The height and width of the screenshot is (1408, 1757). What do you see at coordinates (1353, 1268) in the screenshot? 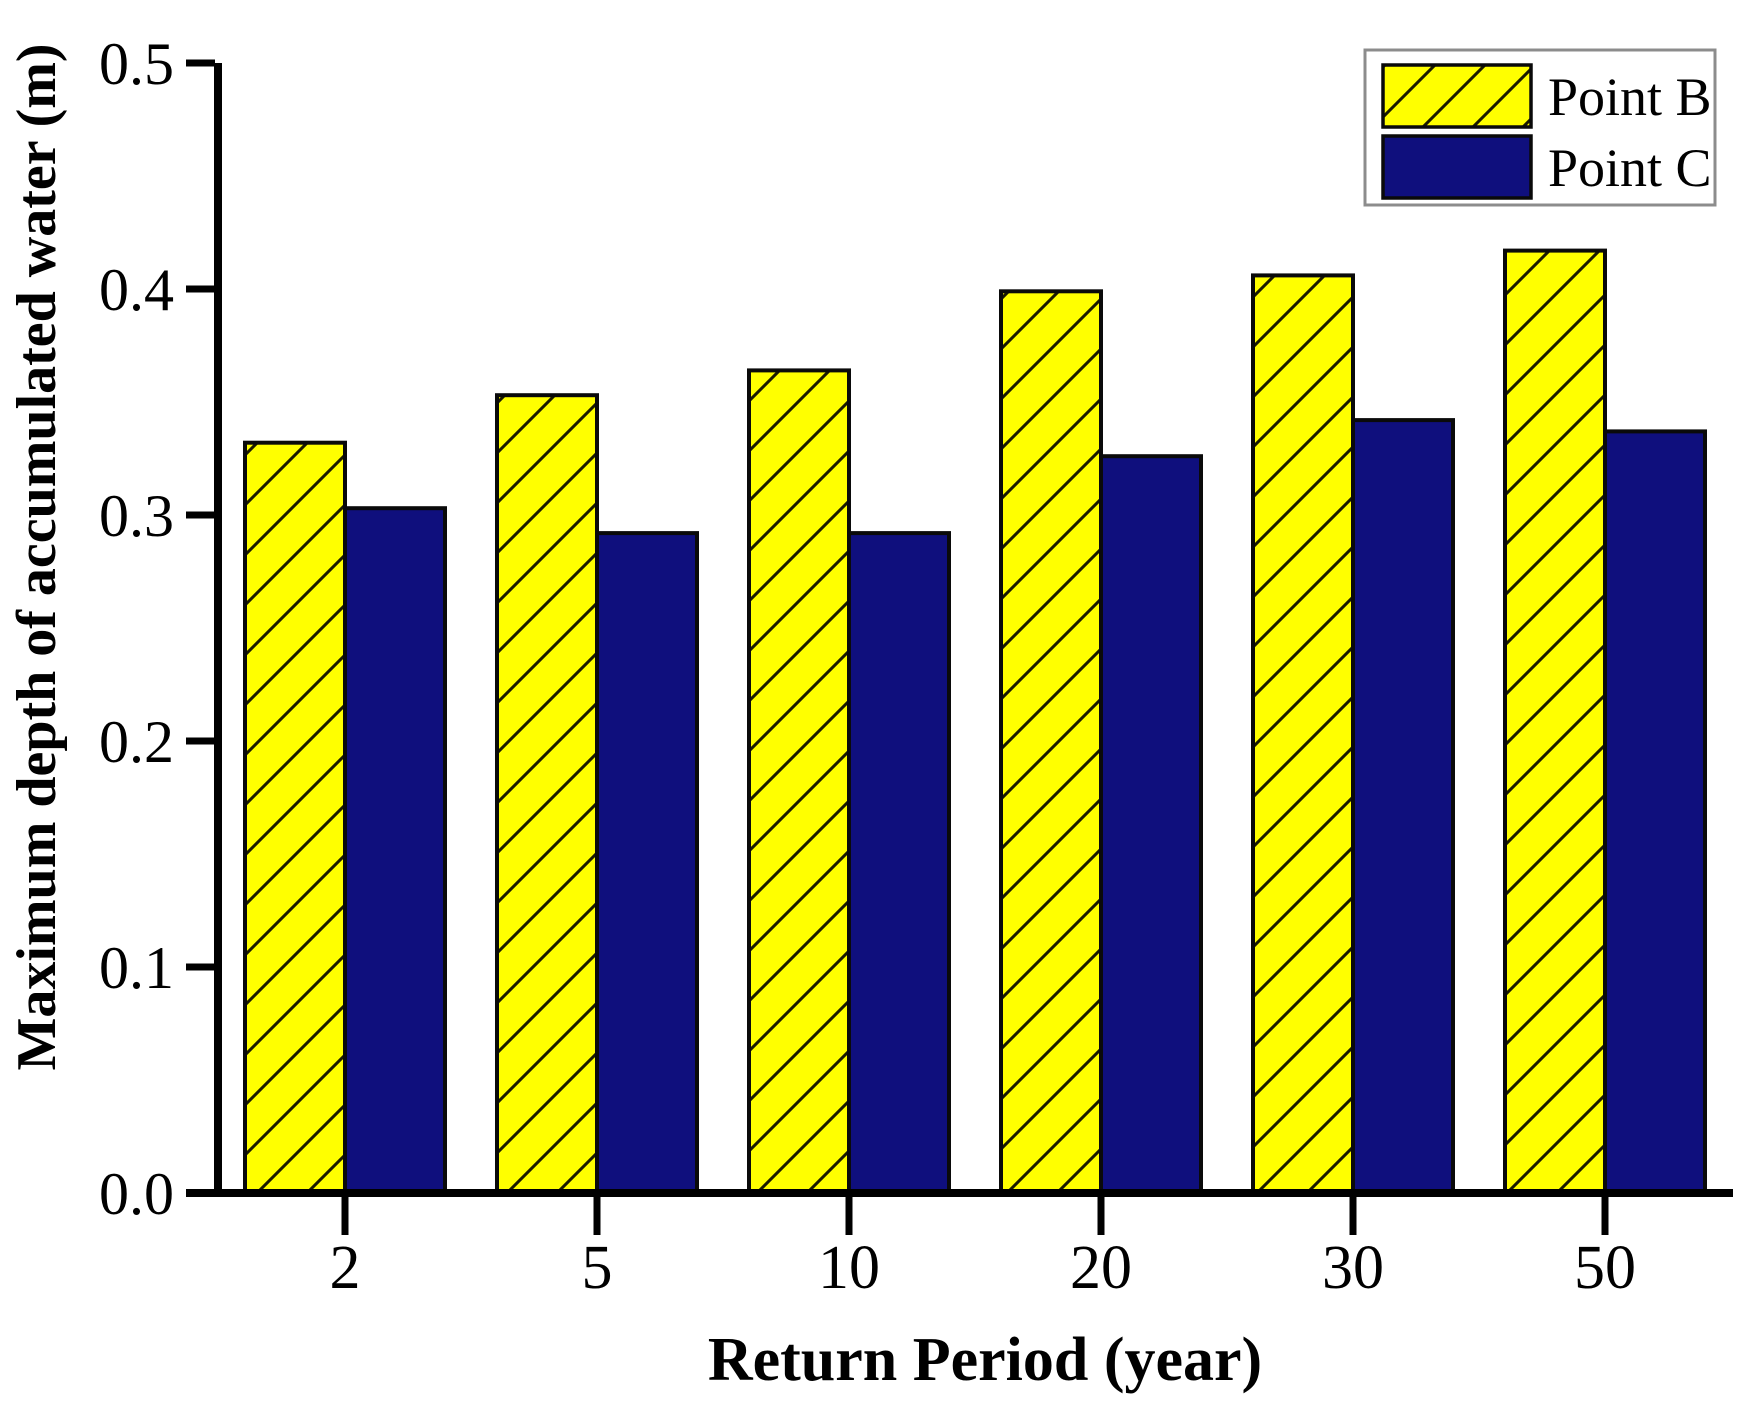
I see `x-tick-label-30: 30` at bounding box center [1353, 1268].